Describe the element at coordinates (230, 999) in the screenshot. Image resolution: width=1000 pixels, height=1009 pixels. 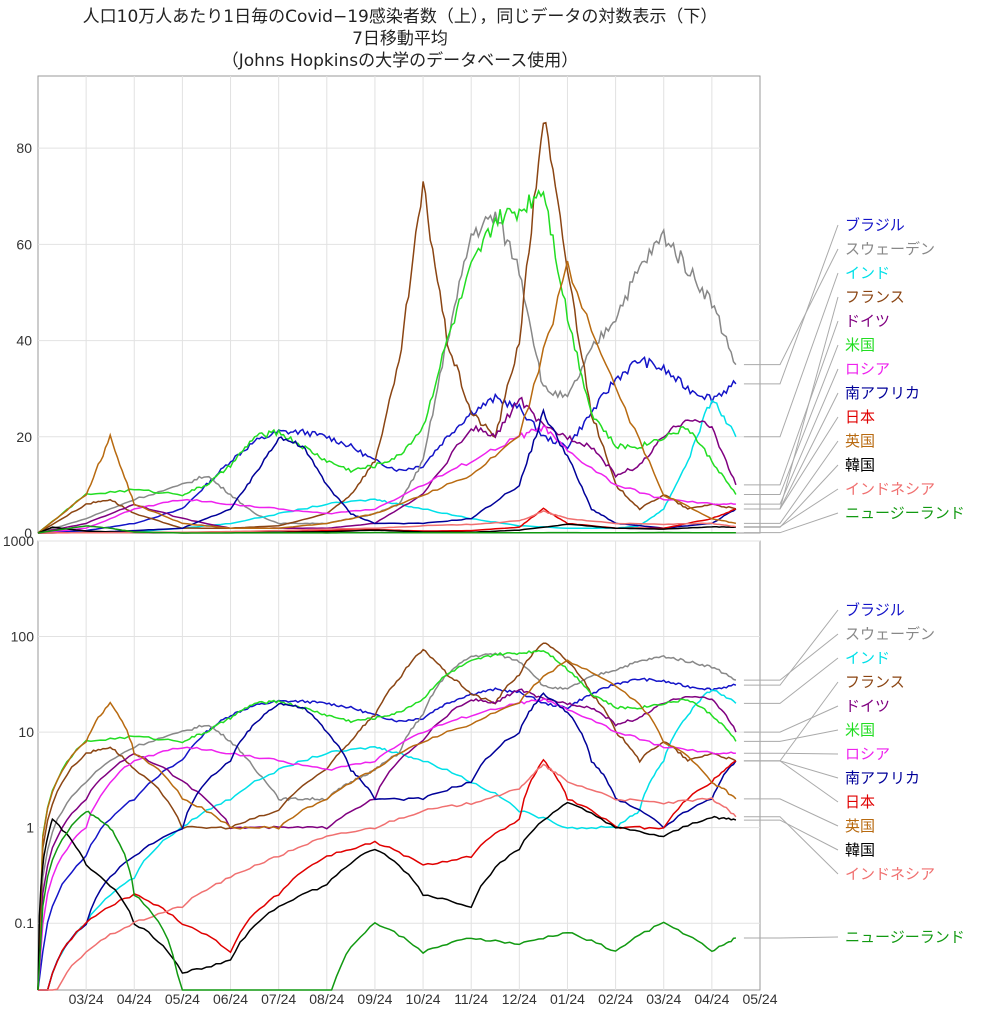
I see `x-tick-label: 06/24` at that location.